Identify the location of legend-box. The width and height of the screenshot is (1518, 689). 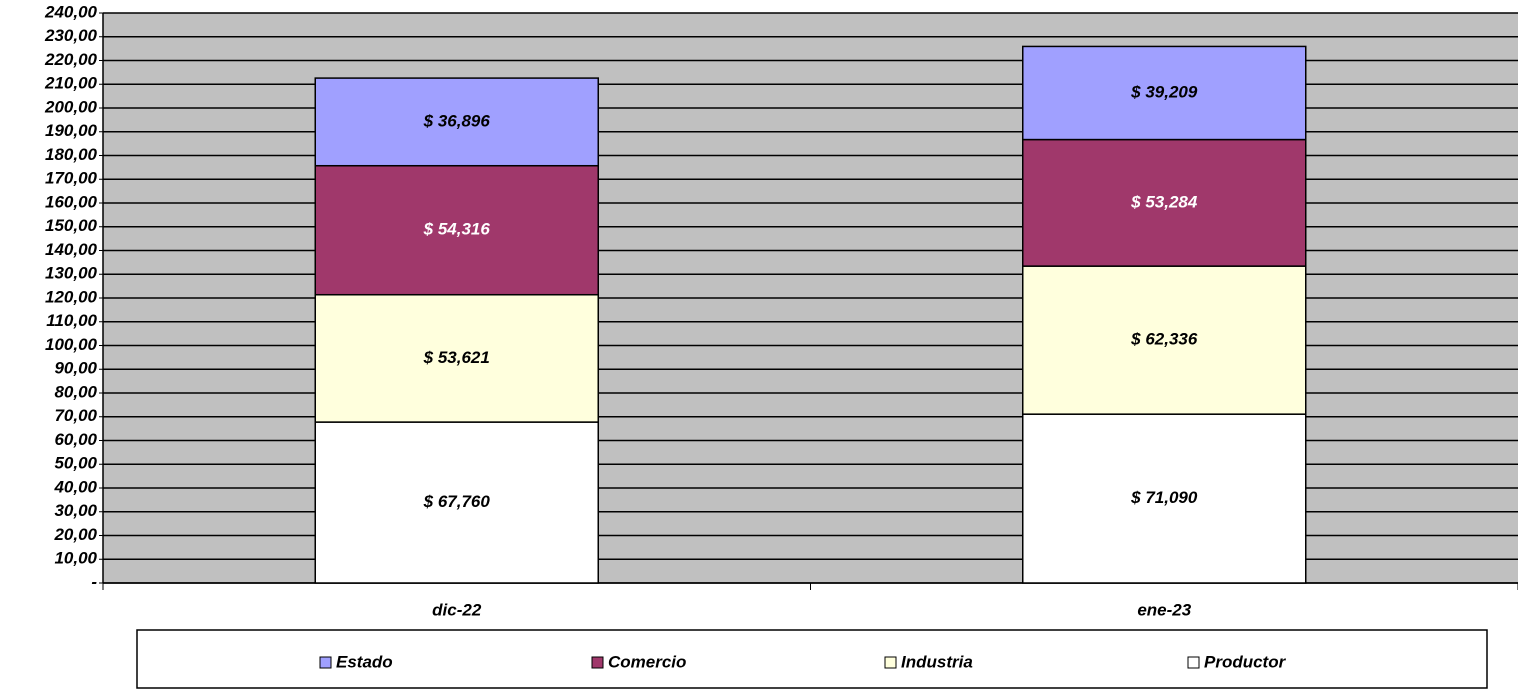
(812, 659).